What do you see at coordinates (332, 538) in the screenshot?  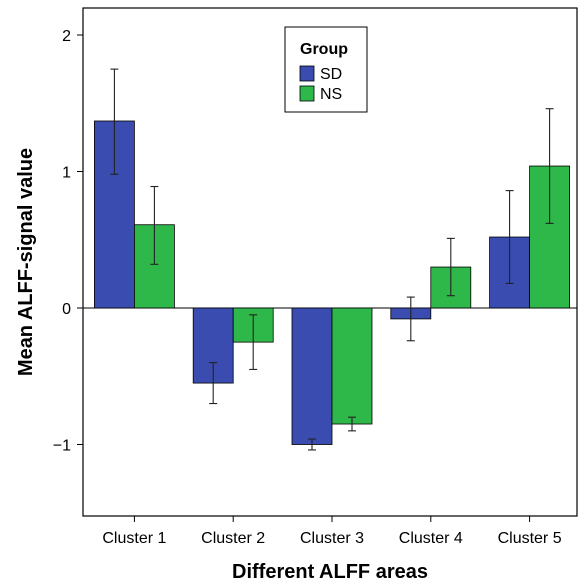 I see `x-tick-label: Cluster 3` at bounding box center [332, 538].